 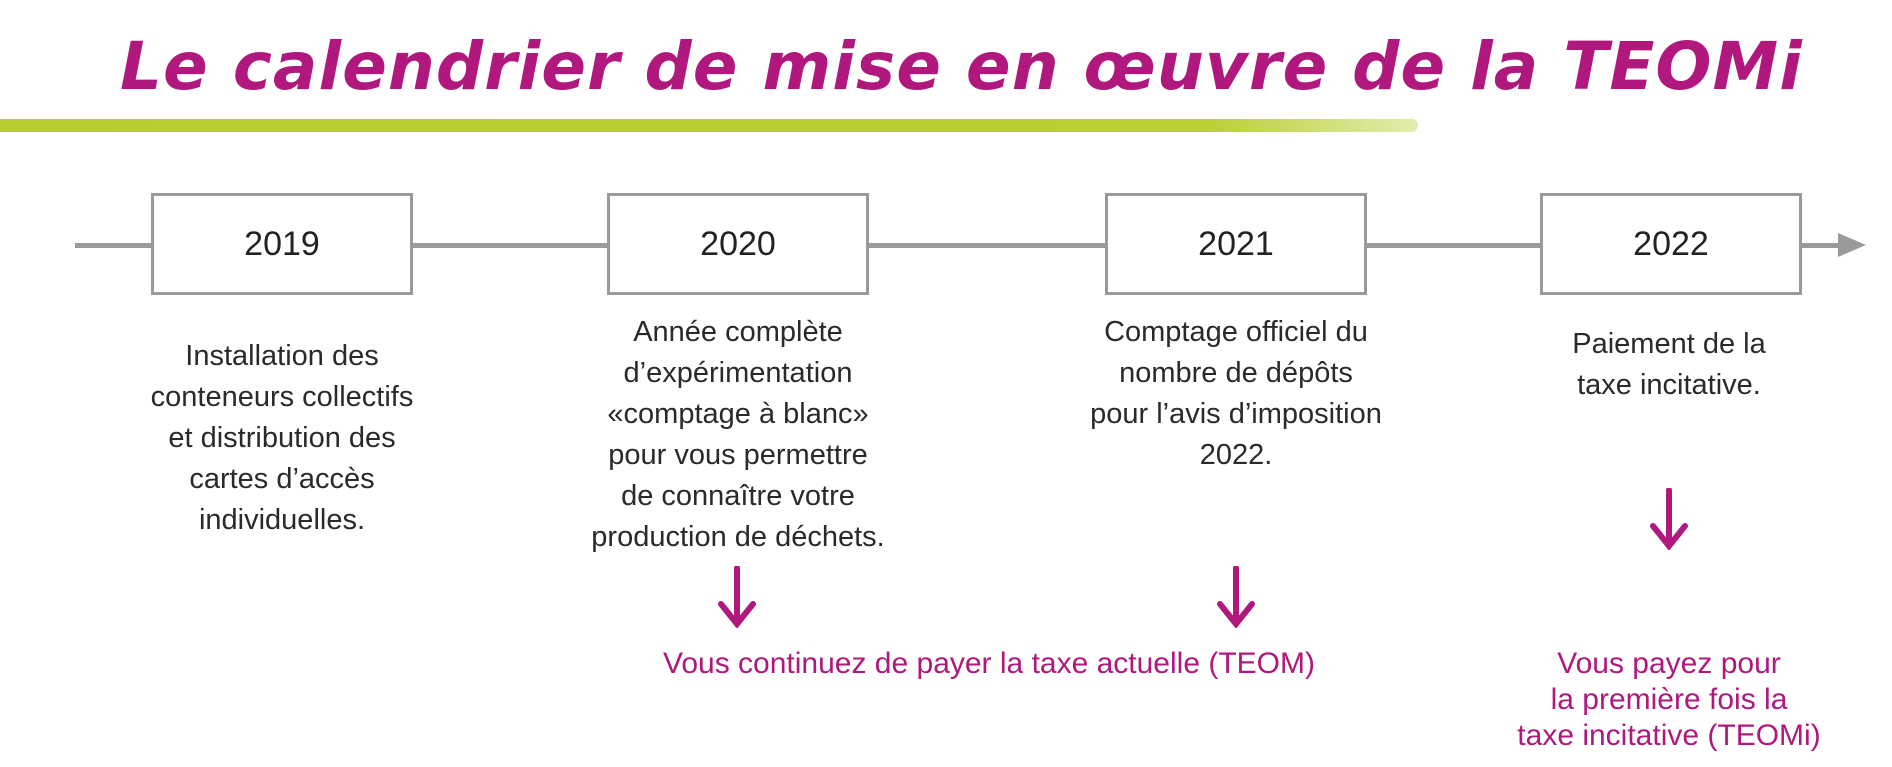 I want to click on year-box-2019: 2019, so click(x=282, y=244).